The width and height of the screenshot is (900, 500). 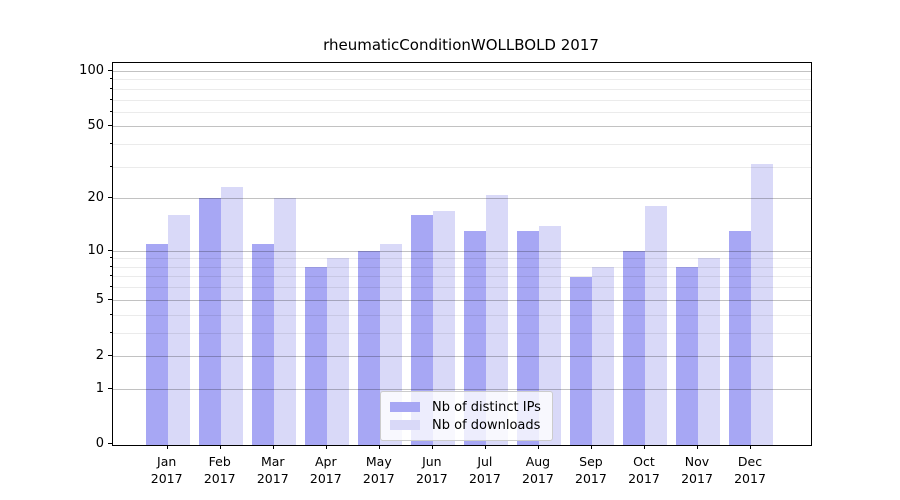 What do you see at coordinates (273, 447) in the screenshot?
I see `x-tick-mar` at bounding box center [273, 447].